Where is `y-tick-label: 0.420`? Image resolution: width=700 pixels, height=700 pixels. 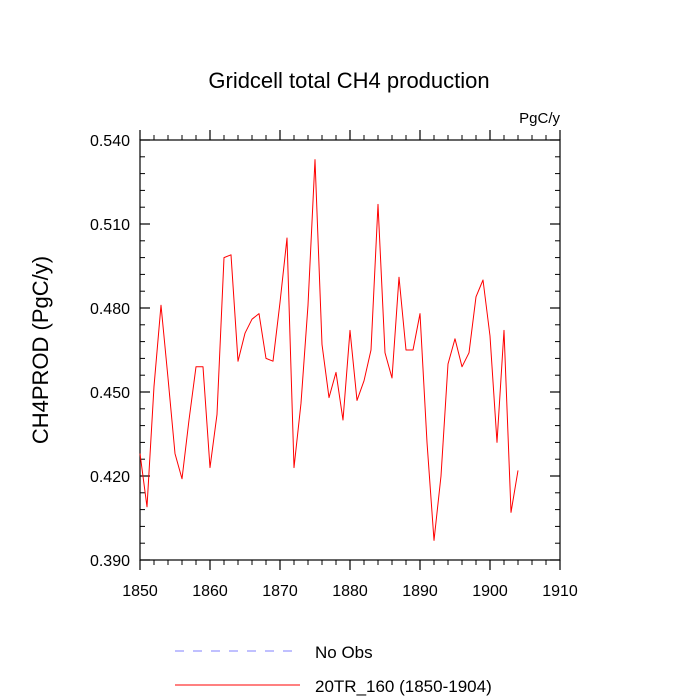 y-tick-label: 0.420 is located at coordinates (110, 477).